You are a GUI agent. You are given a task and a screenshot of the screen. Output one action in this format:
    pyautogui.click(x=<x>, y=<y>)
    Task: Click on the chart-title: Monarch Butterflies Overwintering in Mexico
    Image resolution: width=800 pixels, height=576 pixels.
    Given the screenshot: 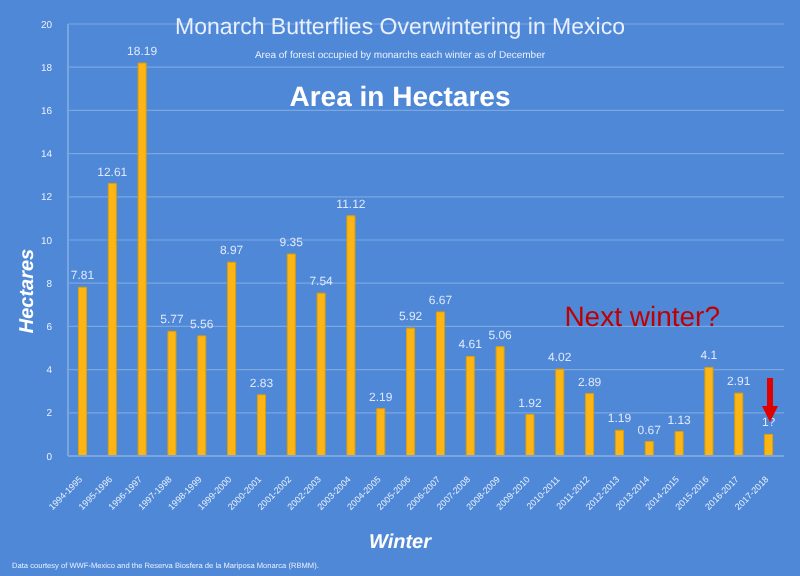 What is the action you would take?
    pyautogui.click(x=400, y=28)
    